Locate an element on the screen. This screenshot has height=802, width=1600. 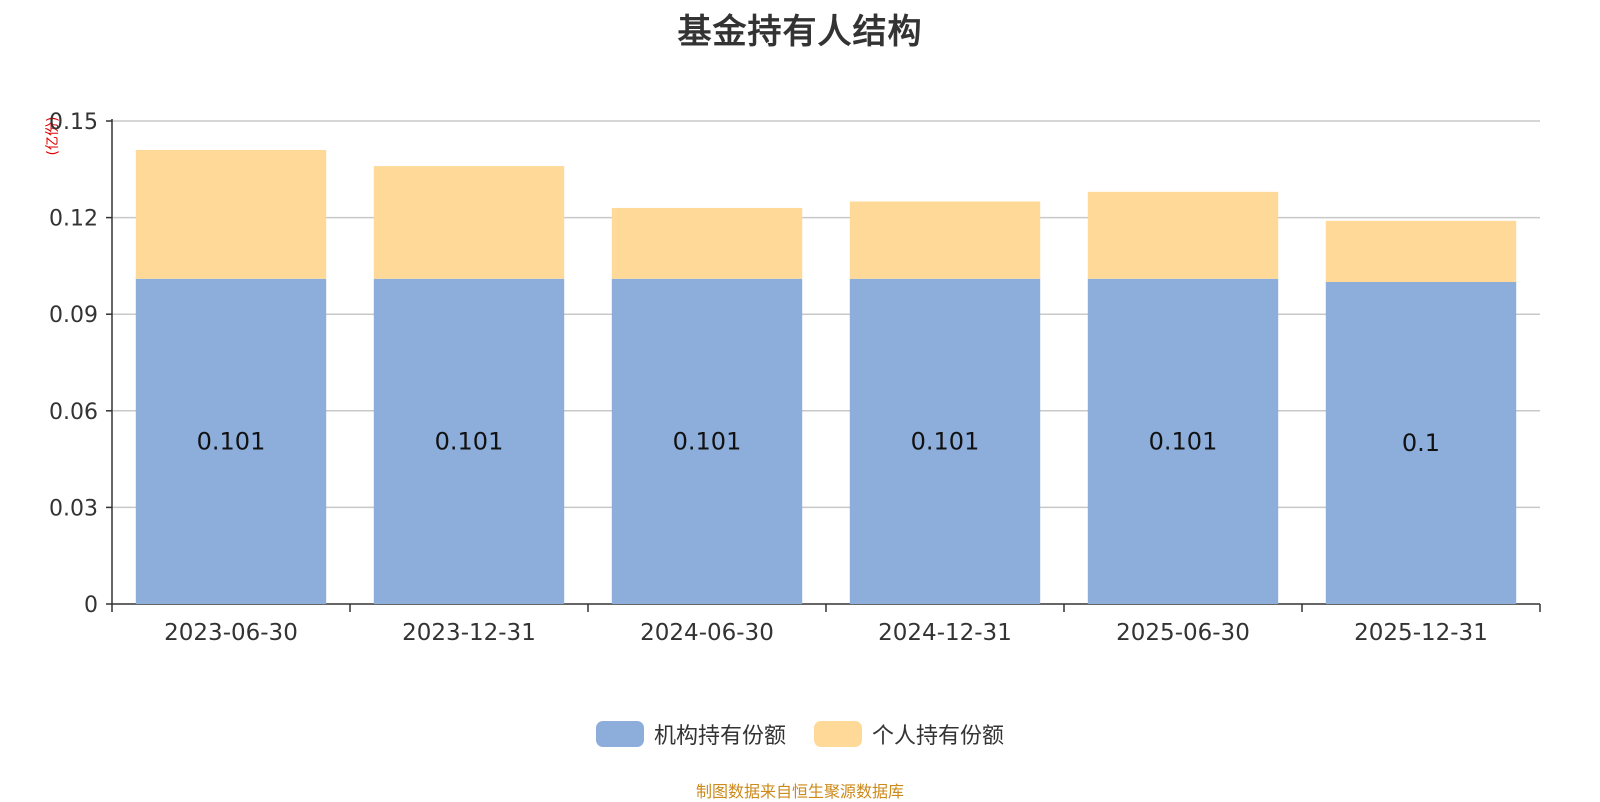
legend-item-individual: 个人持有份额 is located at coordinates (909, 734).